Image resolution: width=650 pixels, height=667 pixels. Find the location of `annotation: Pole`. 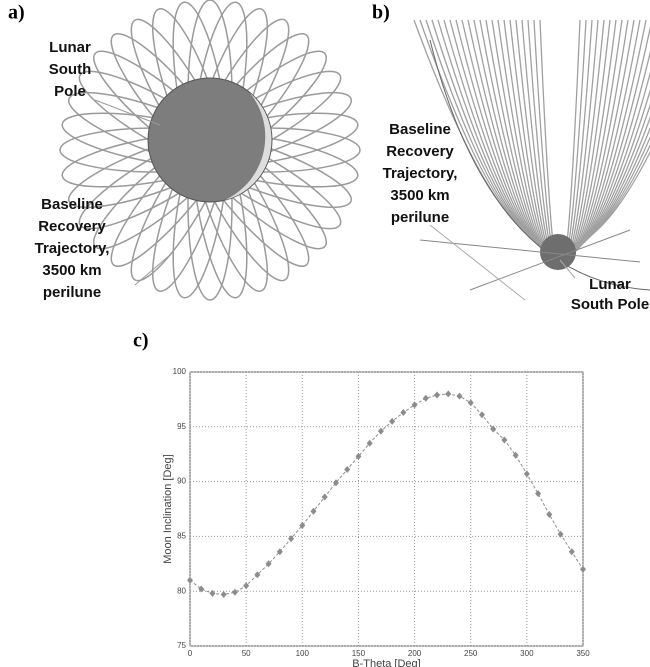

annotation: Pole is located at coordinates (70, 91).